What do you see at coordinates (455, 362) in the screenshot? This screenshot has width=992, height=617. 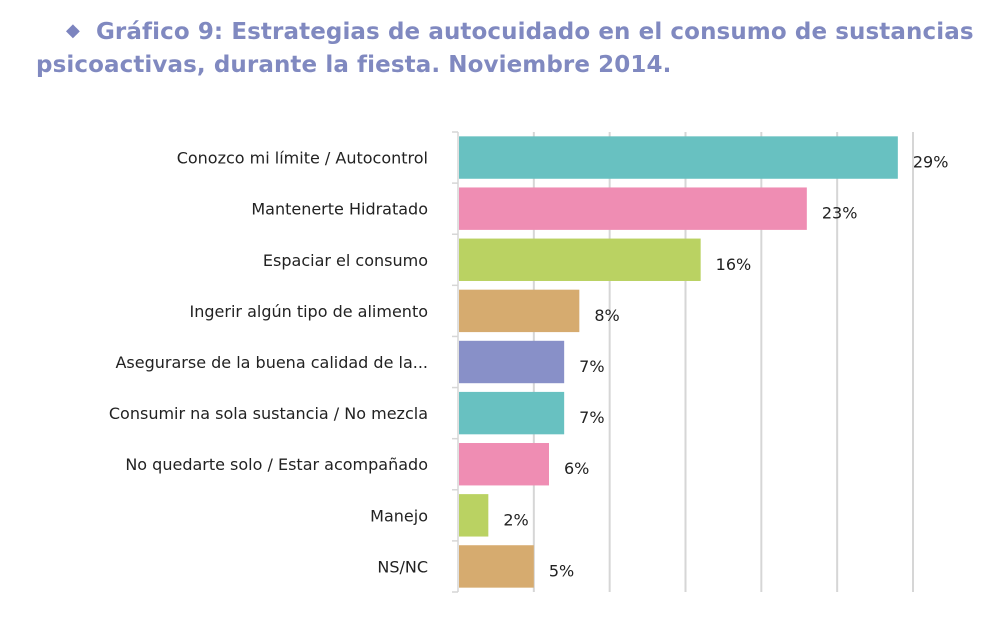 I see `category-axis` at bounding box center [455, 362].